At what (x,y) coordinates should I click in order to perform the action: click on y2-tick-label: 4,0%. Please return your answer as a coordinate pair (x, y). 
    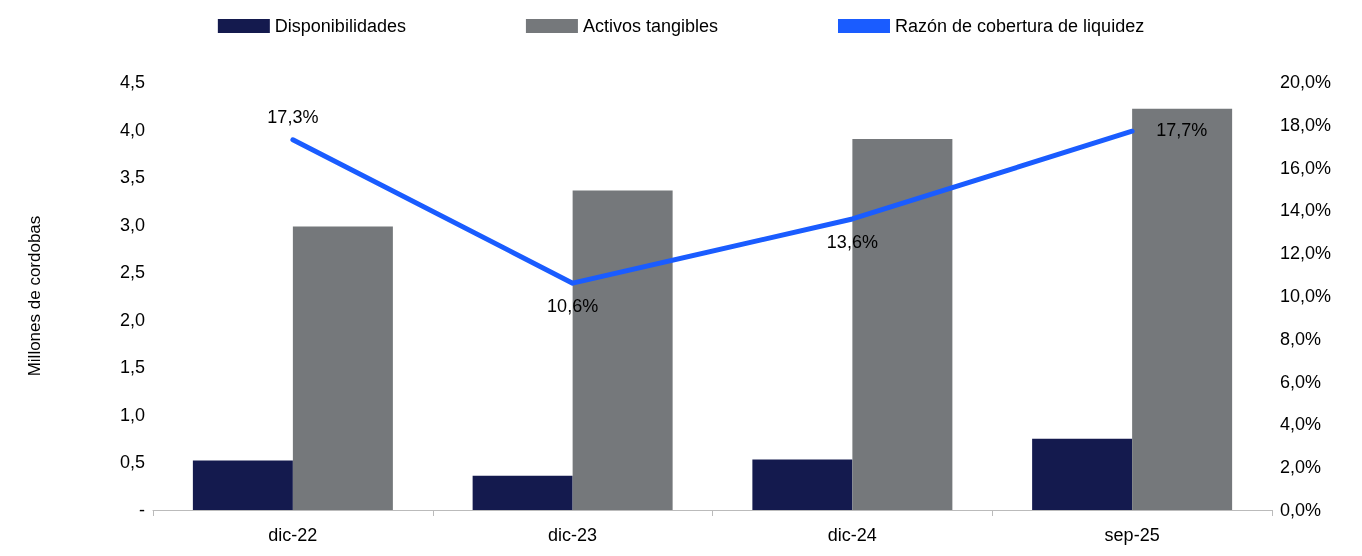
    Looking at the image, I should click on (1301, 424).